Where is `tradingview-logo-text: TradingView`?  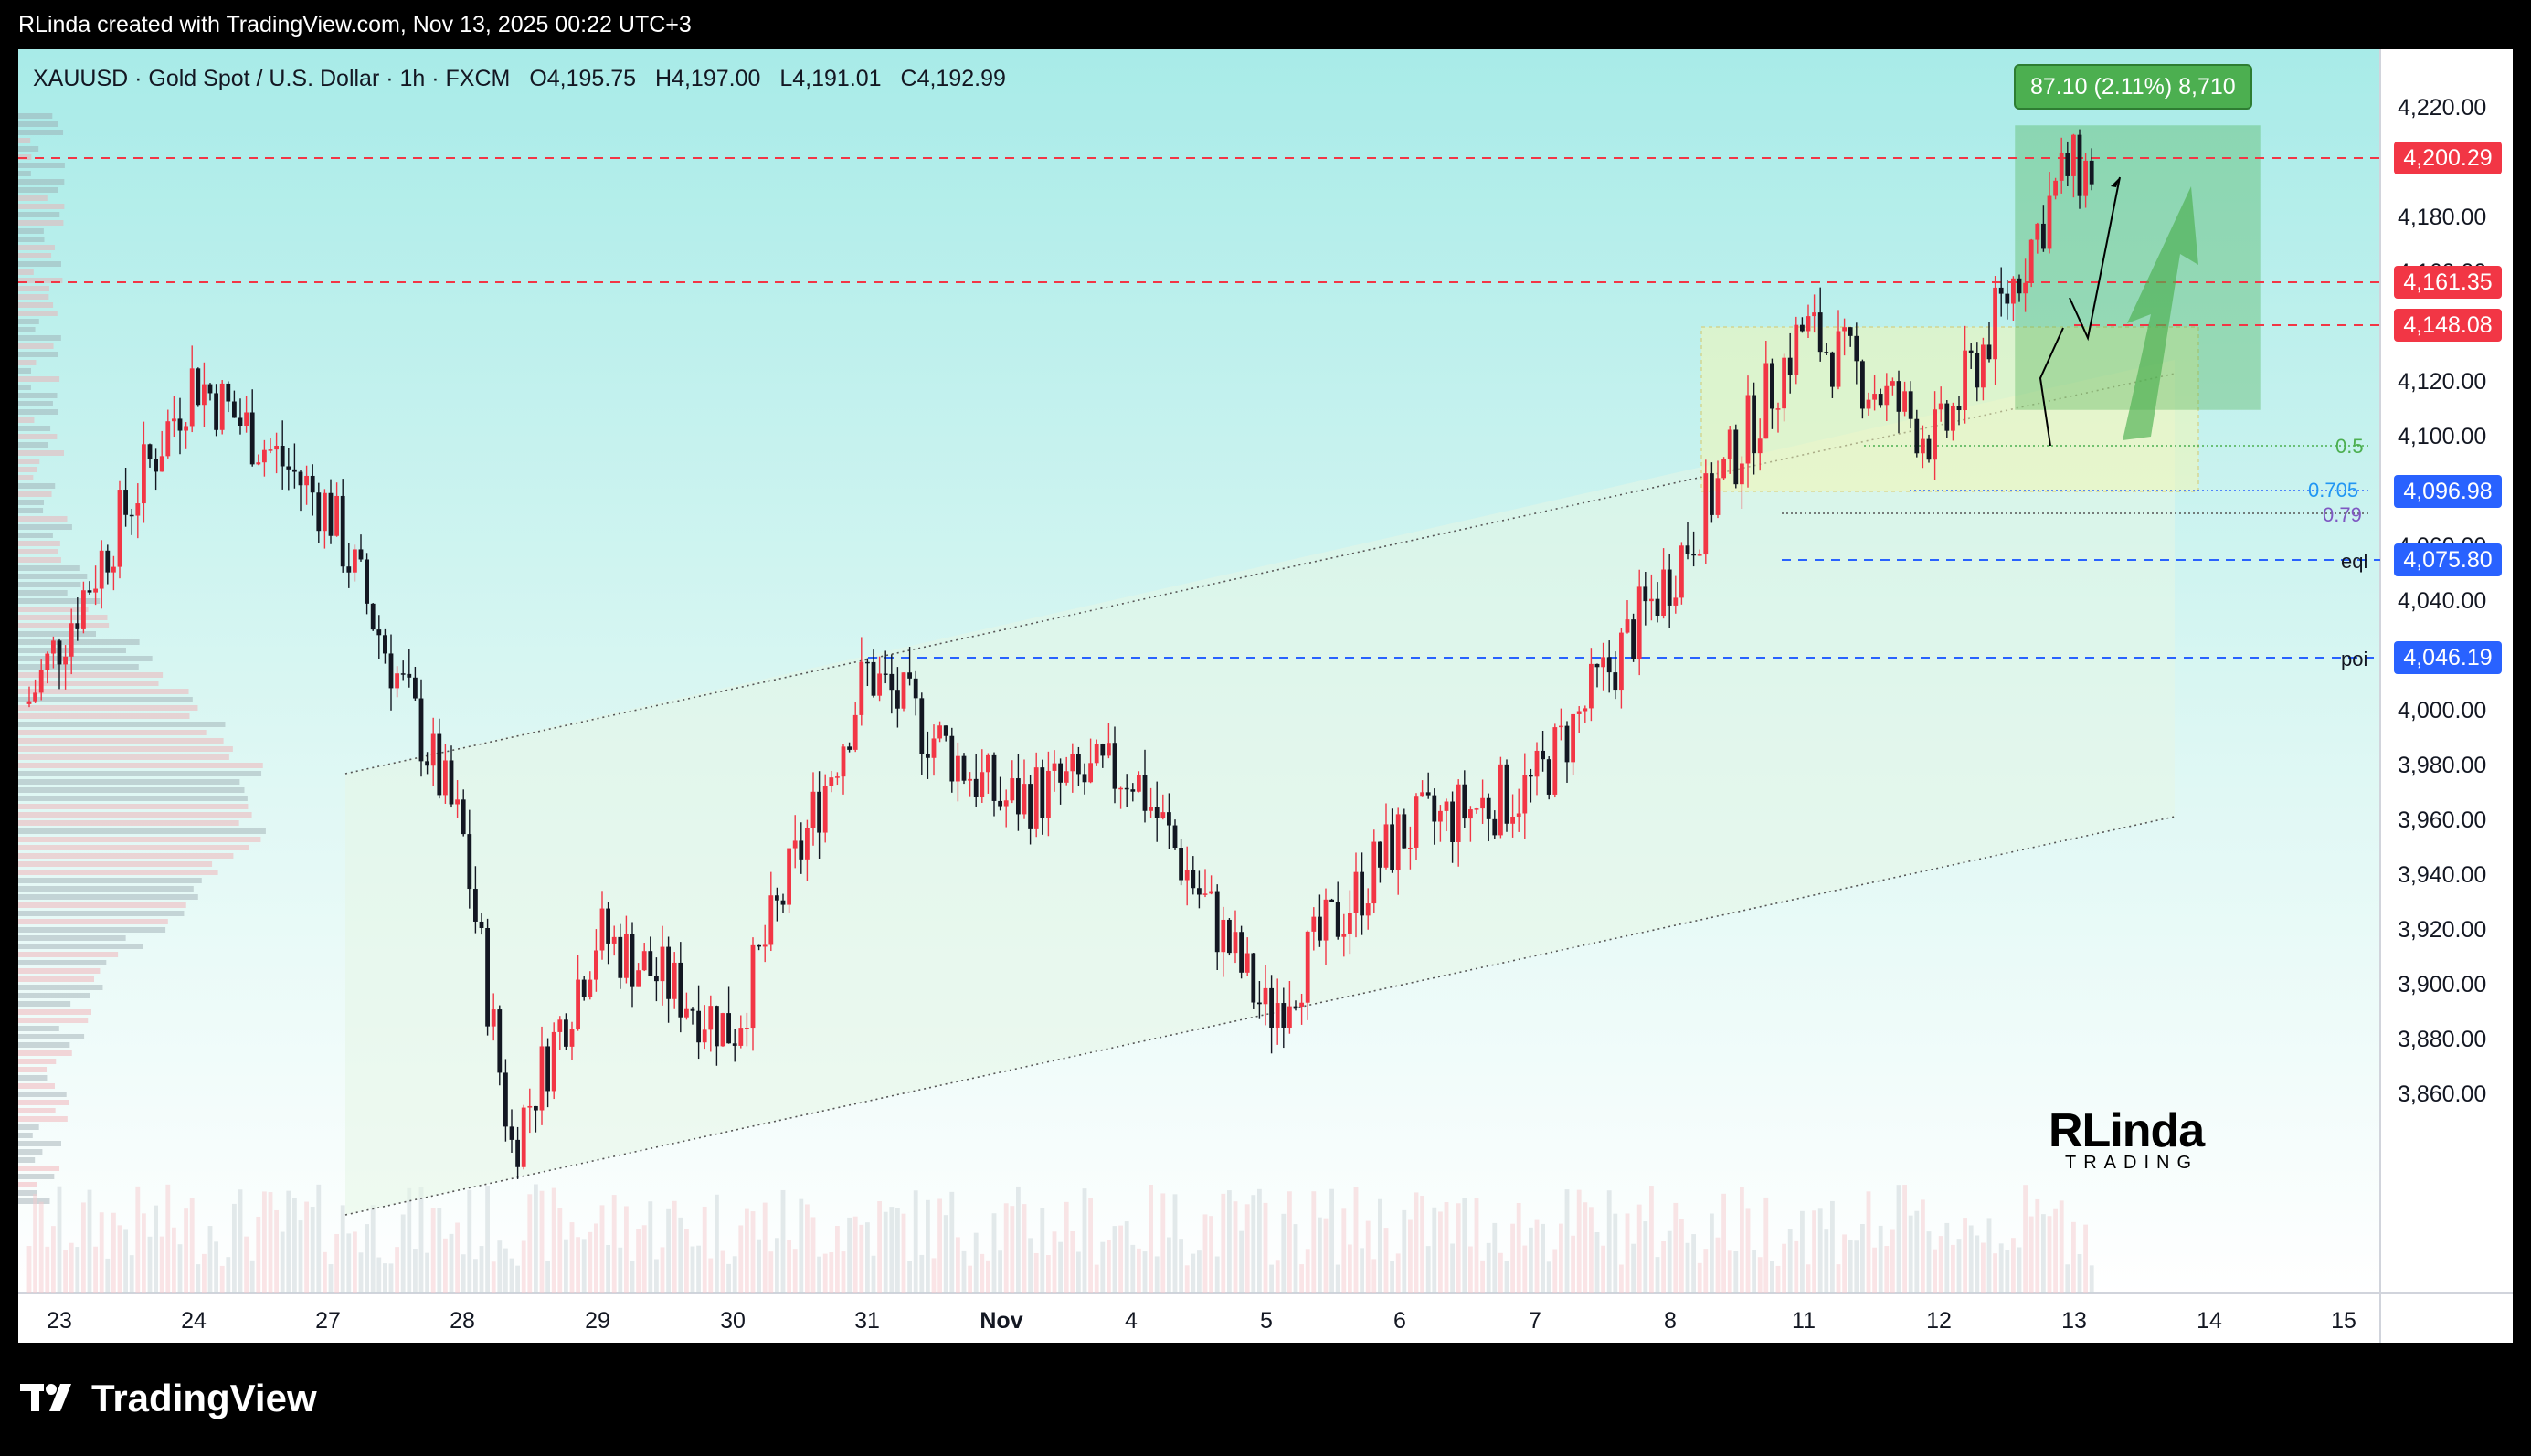
tradingview-logo-text: TradingView is located at coordinates (204, 1398).